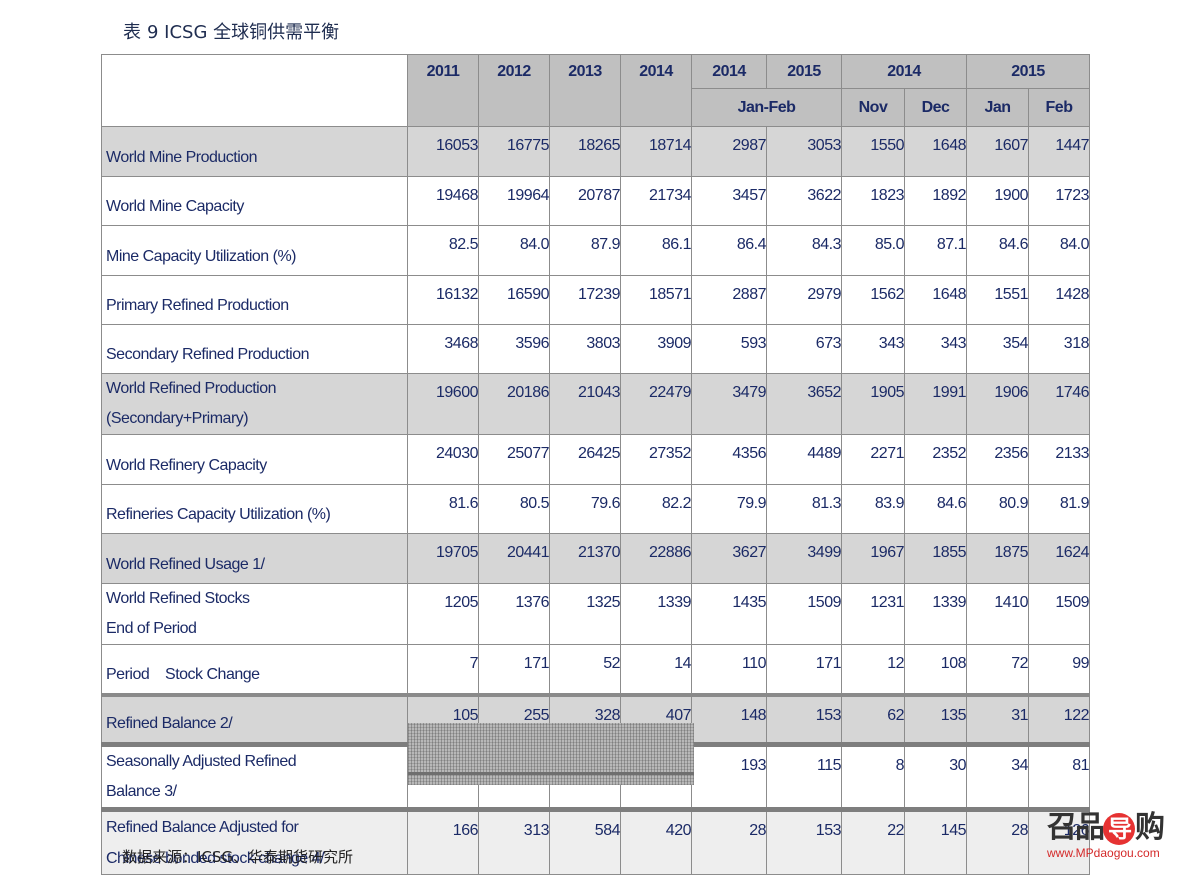 This screenshot has height=886, width=1191. What do you see at coordinates (514, 669) in the screenshot?
I see `value-cell: 171` at bounding box center [514, 669].